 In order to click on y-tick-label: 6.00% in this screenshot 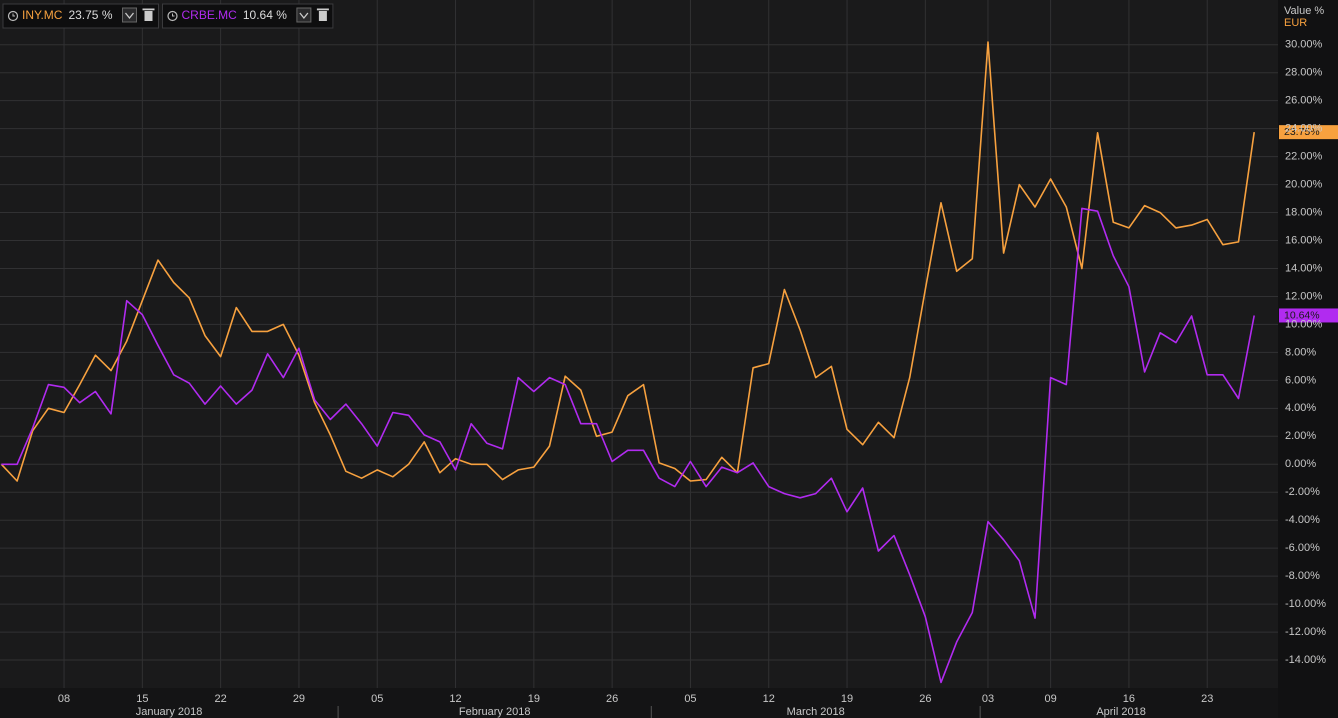, I will do `click(1300, 380)`.